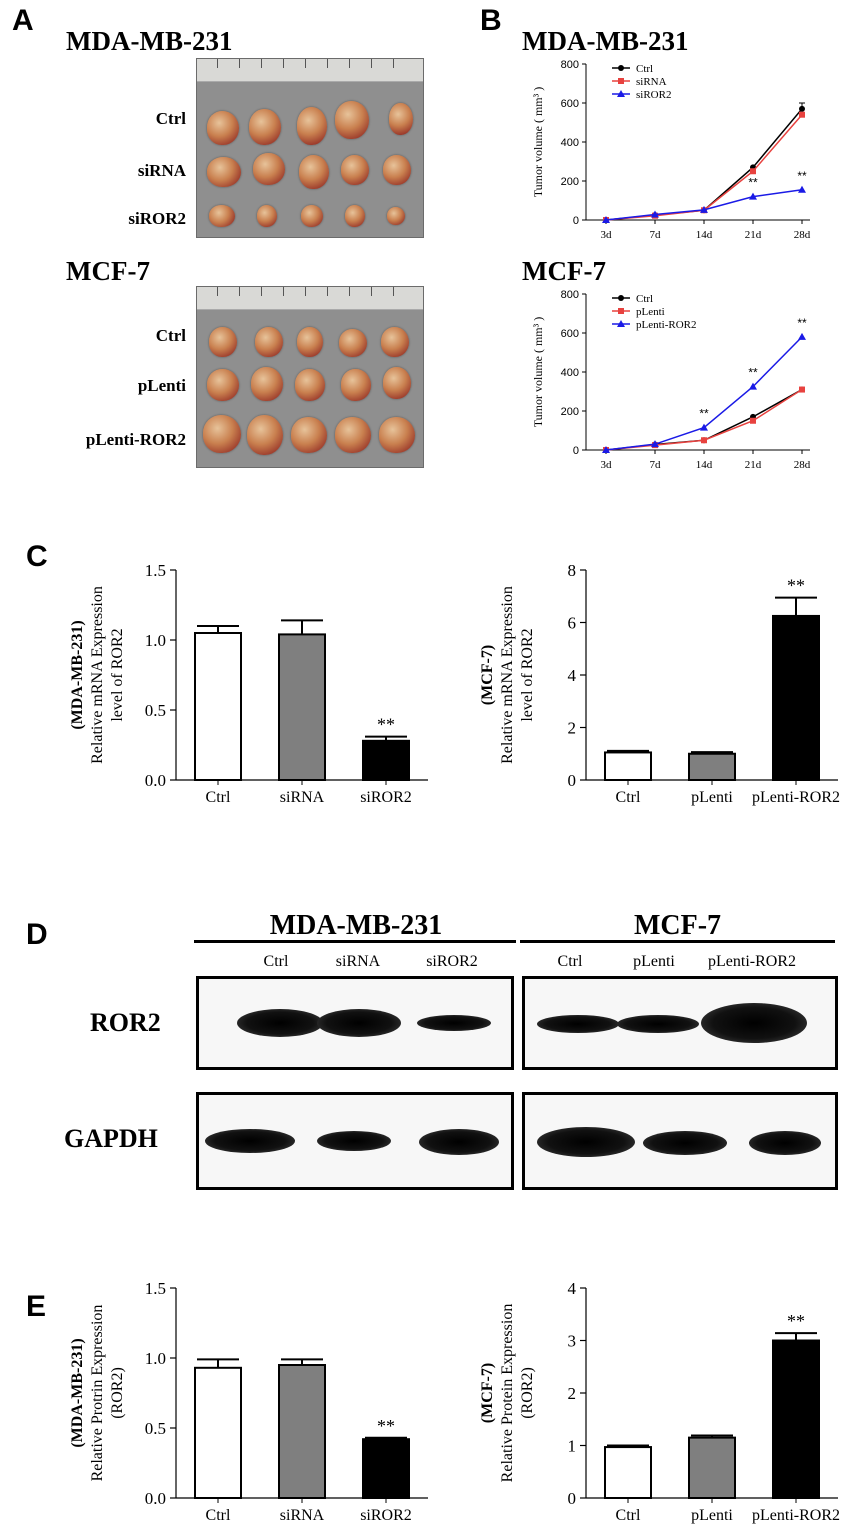 Image resolution: width=849 pixels, height=1536 pixels. I want to click on x-tick-label: siROR2, so click(386, 1515).